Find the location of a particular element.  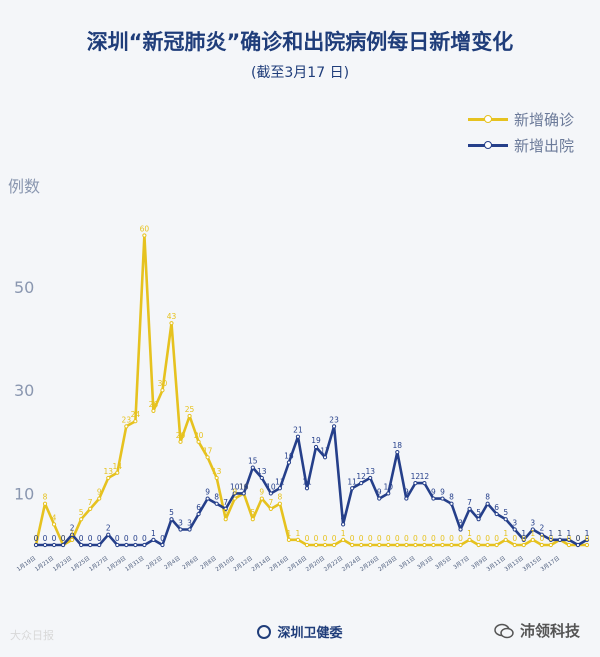

x-tick-label: 1月21日 is located at coordinates (45, 564).